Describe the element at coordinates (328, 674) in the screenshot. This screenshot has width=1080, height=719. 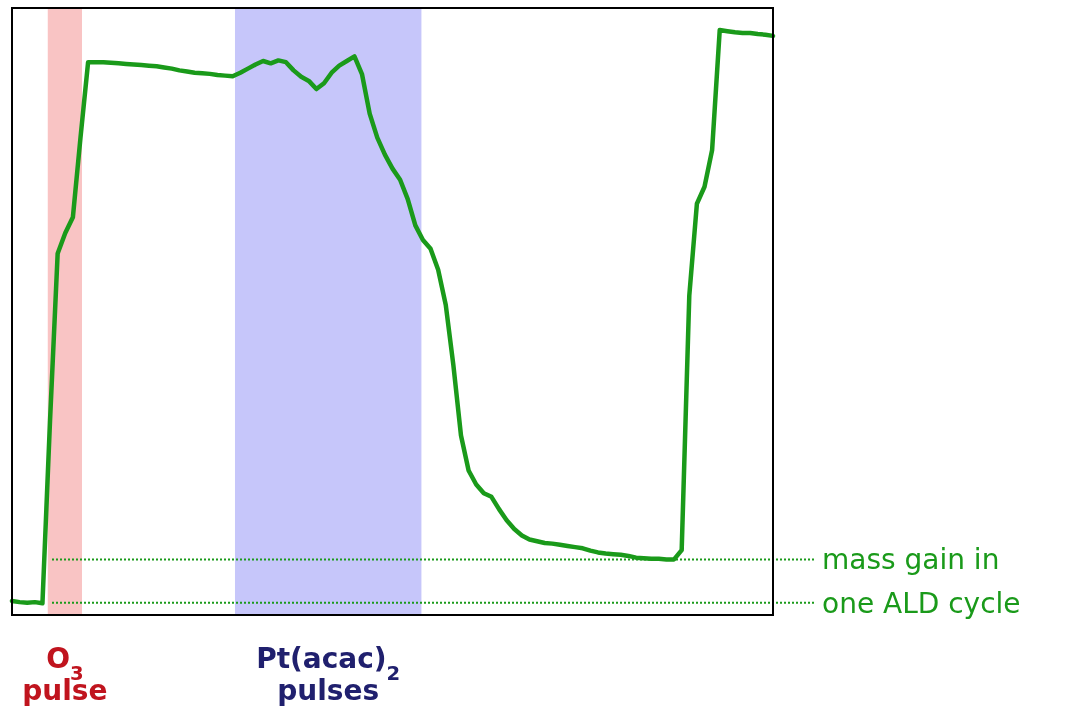
I see `text: Pt(acac)$_{2}$ pulses` at that location.